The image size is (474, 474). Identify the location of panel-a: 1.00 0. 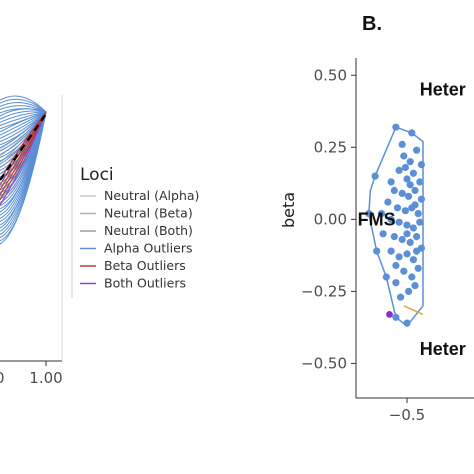
(31, 241).